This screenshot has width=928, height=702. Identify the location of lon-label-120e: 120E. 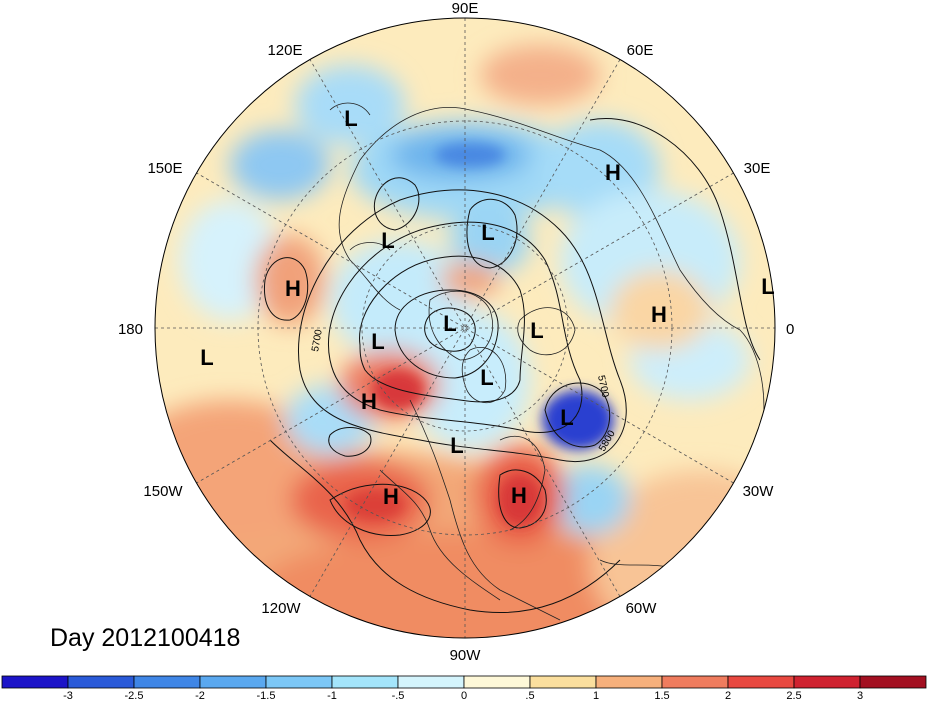
(284, 50).